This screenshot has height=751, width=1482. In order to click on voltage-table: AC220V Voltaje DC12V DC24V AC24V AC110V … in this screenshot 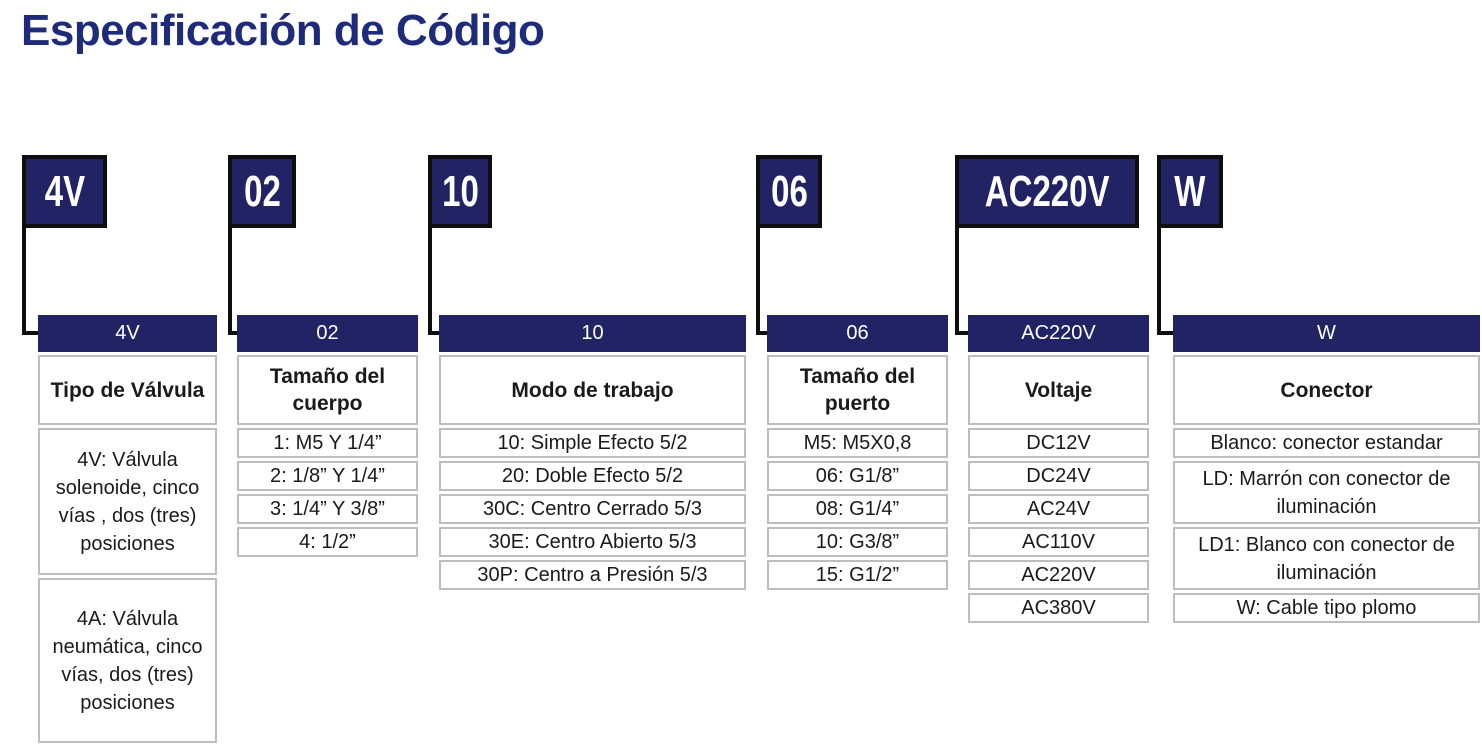, I will do `click(1058, 469)`.